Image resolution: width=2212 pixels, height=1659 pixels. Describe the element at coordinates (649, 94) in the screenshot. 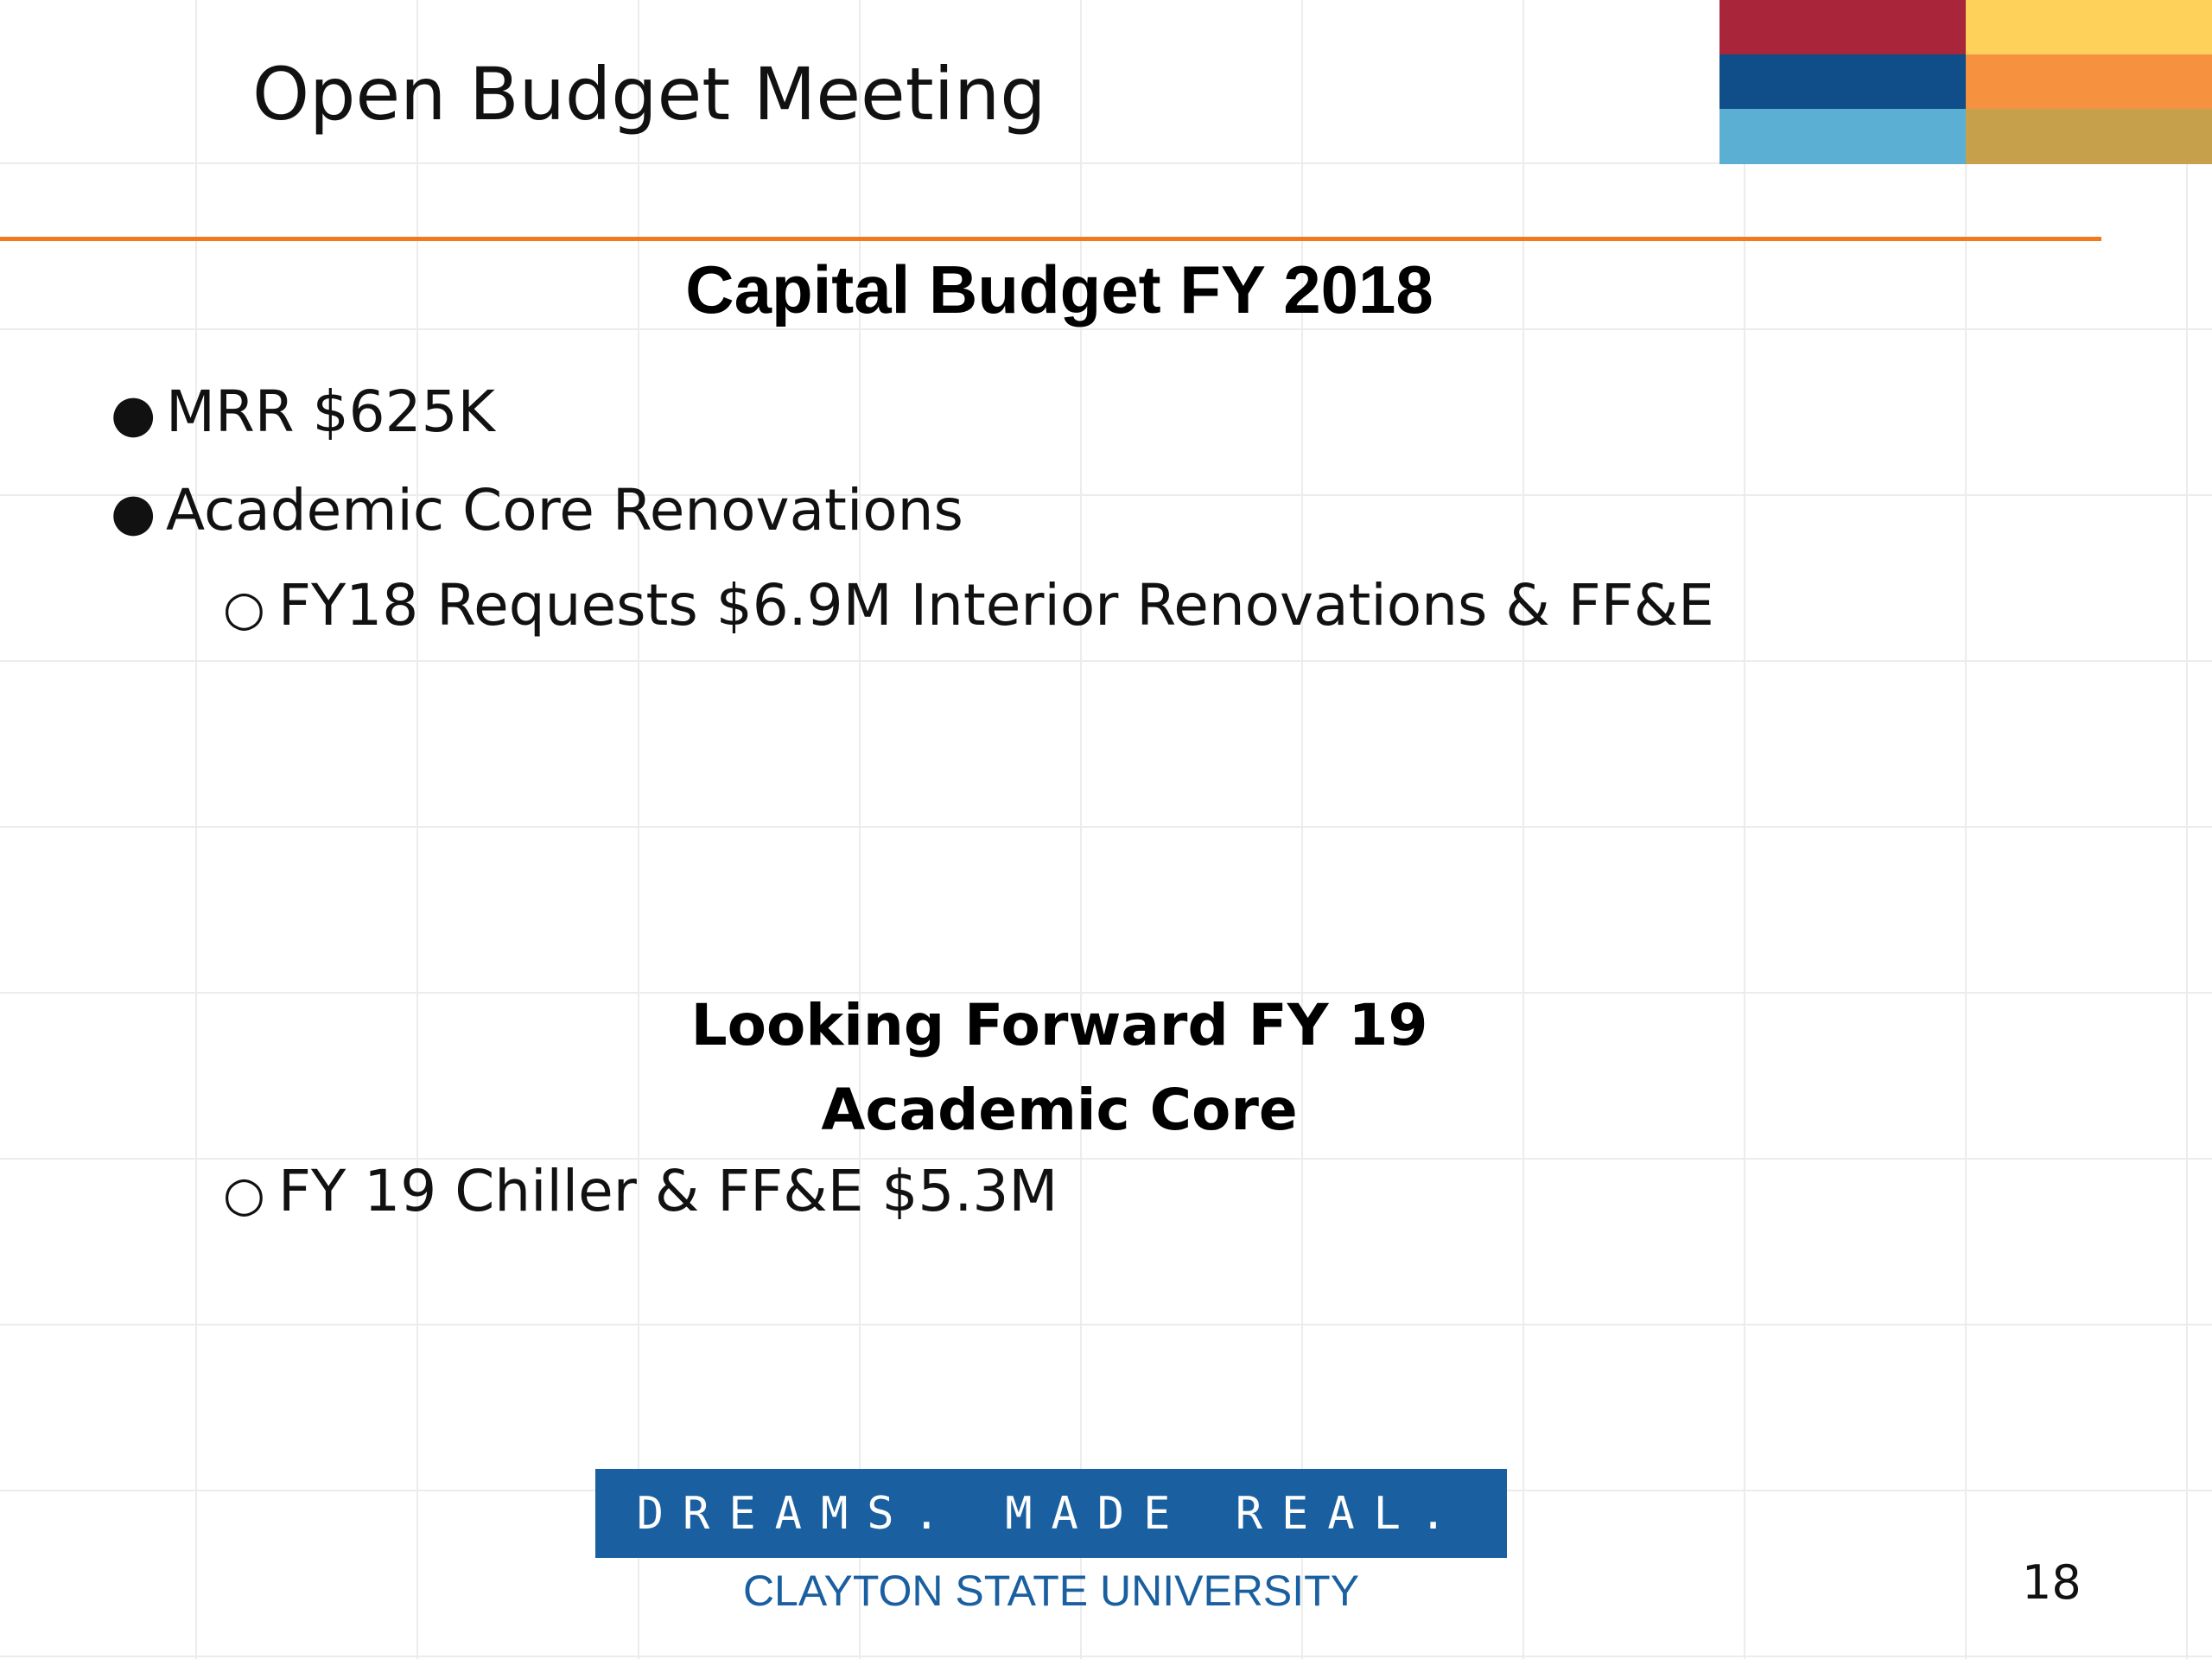

I see `slide-title: Open Budget Meeting` at that location.